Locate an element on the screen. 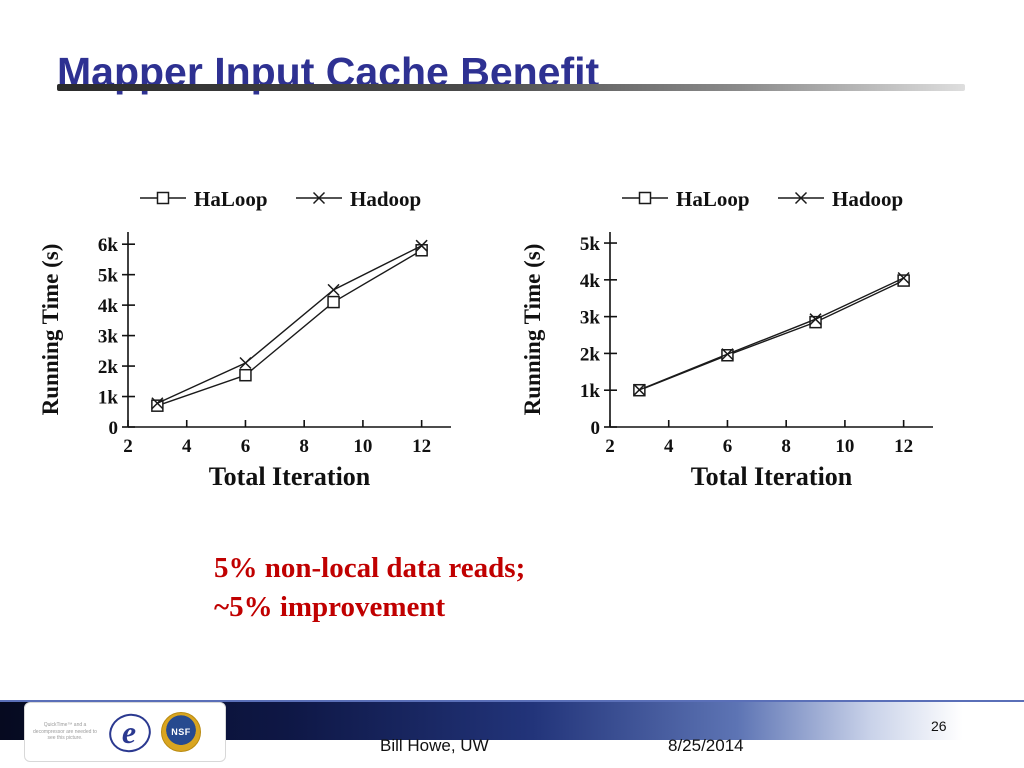 The height and width of the screenshot is (768, 1024). title-divider is located at coordinates (511, 87).